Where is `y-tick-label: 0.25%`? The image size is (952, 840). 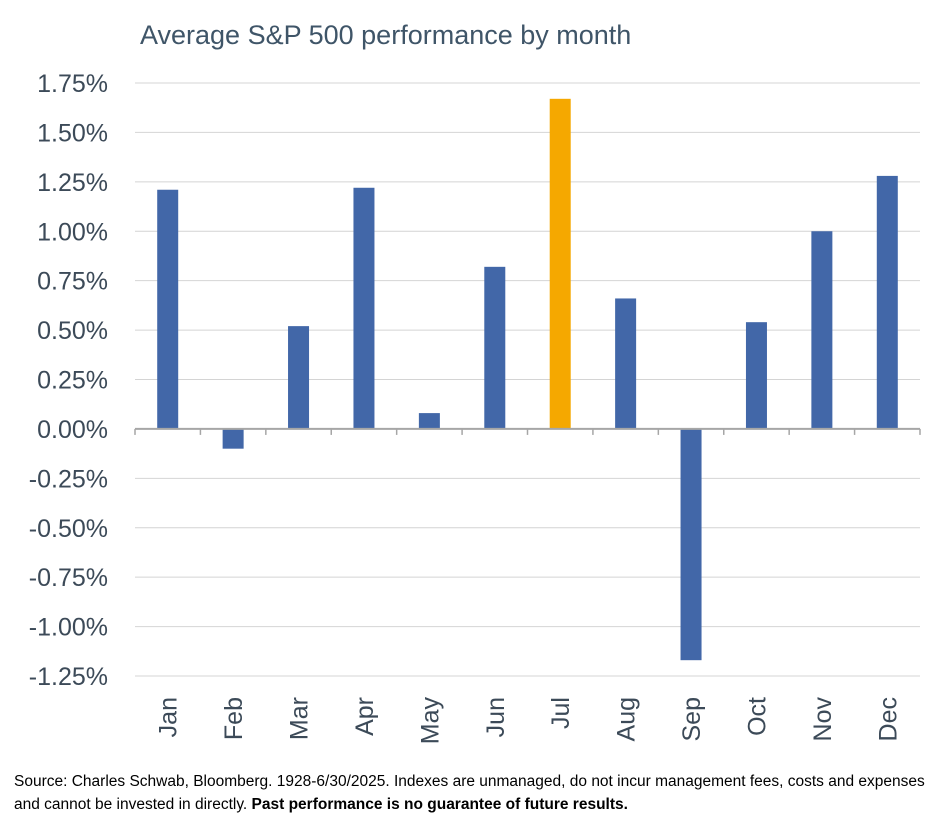 y-tick-label: 0.25% is located at coordinates (72, 381).